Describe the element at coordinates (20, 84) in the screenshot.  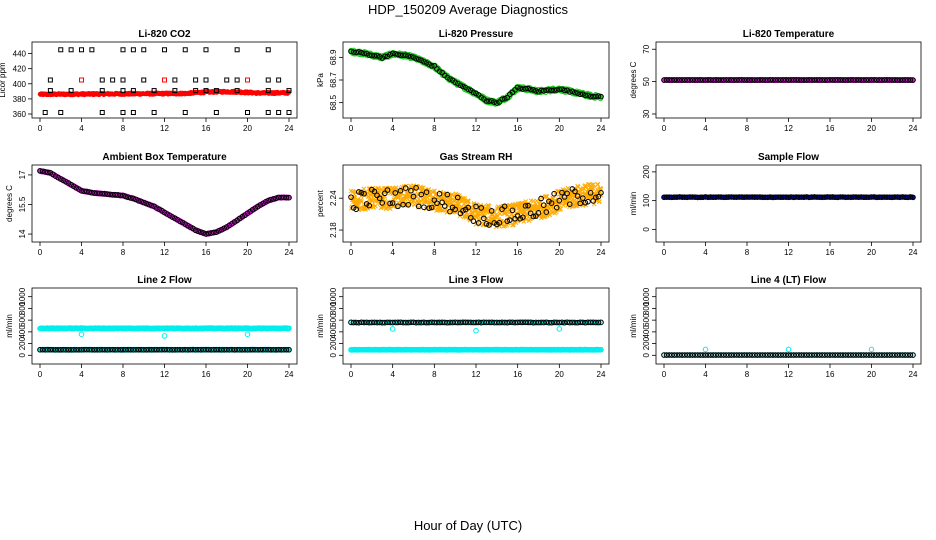
I see `y-tick-label: 400` at that location.